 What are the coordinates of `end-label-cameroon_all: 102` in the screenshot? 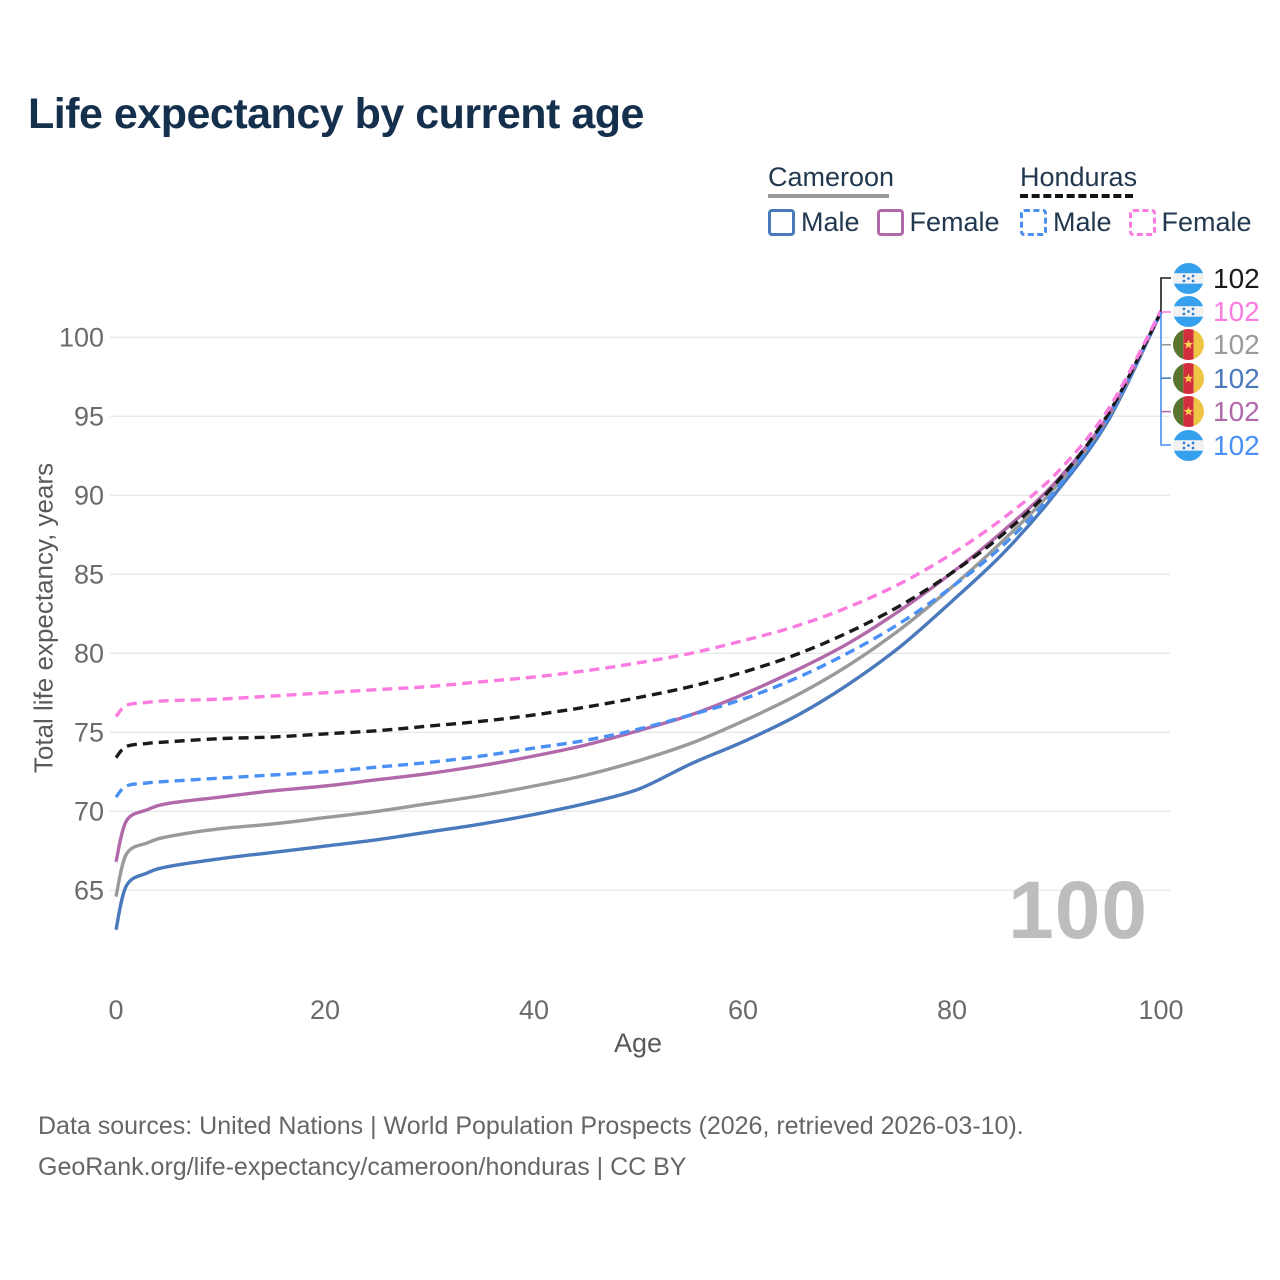 It's located at (1216, 344).